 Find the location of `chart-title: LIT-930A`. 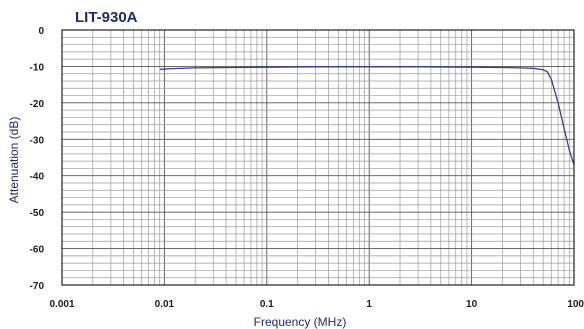

chart-title: LIT-930A is located at coordinates (106, 17).